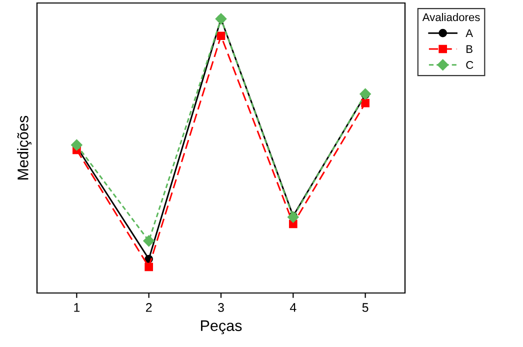 Image resolution: width=523 pixels, height=347 pixels. What do you see at coordinates (469, 49) in the screenshot?
I see `legend-label: B` at bounding box center [469, 49].